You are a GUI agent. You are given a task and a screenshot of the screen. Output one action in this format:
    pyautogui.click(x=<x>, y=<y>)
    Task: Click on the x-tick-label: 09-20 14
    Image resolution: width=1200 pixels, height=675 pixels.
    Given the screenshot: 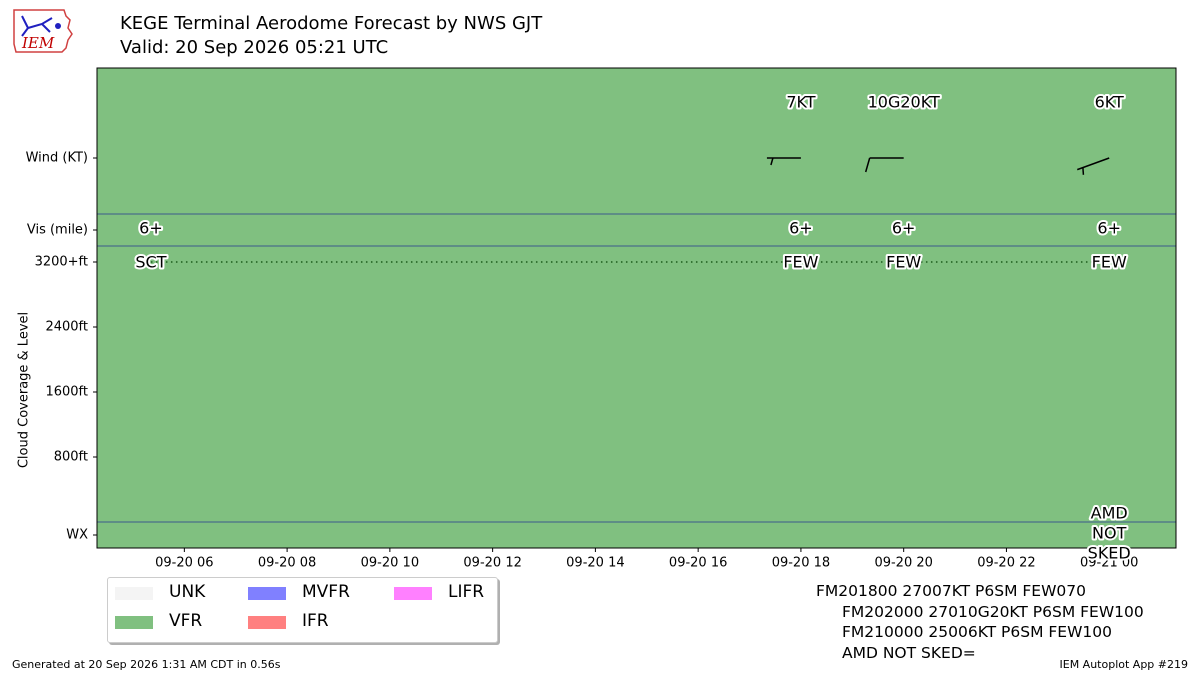 What is the action you would take?
    pyautogui.click(x=595, y=563)
    